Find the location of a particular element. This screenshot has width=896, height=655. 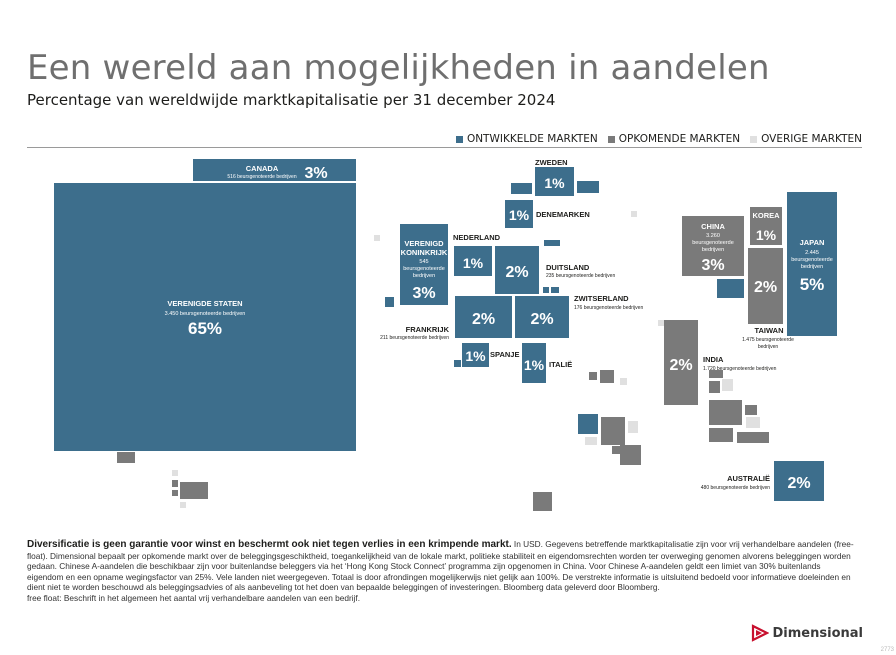

country-block-india is located at coordinates (681, 362).